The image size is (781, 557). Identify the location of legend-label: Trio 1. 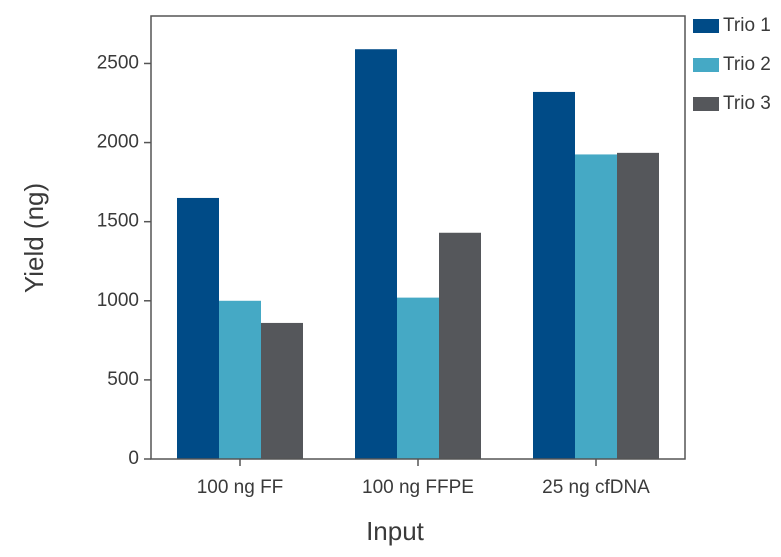
(747, 25).